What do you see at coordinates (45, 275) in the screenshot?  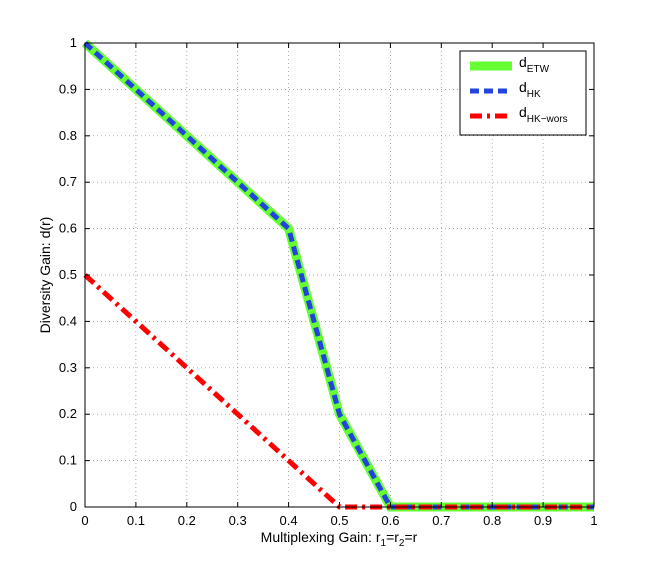 I see `y-axis-label: Diversity Gain: d(r)` at bounding box center [45, 275].